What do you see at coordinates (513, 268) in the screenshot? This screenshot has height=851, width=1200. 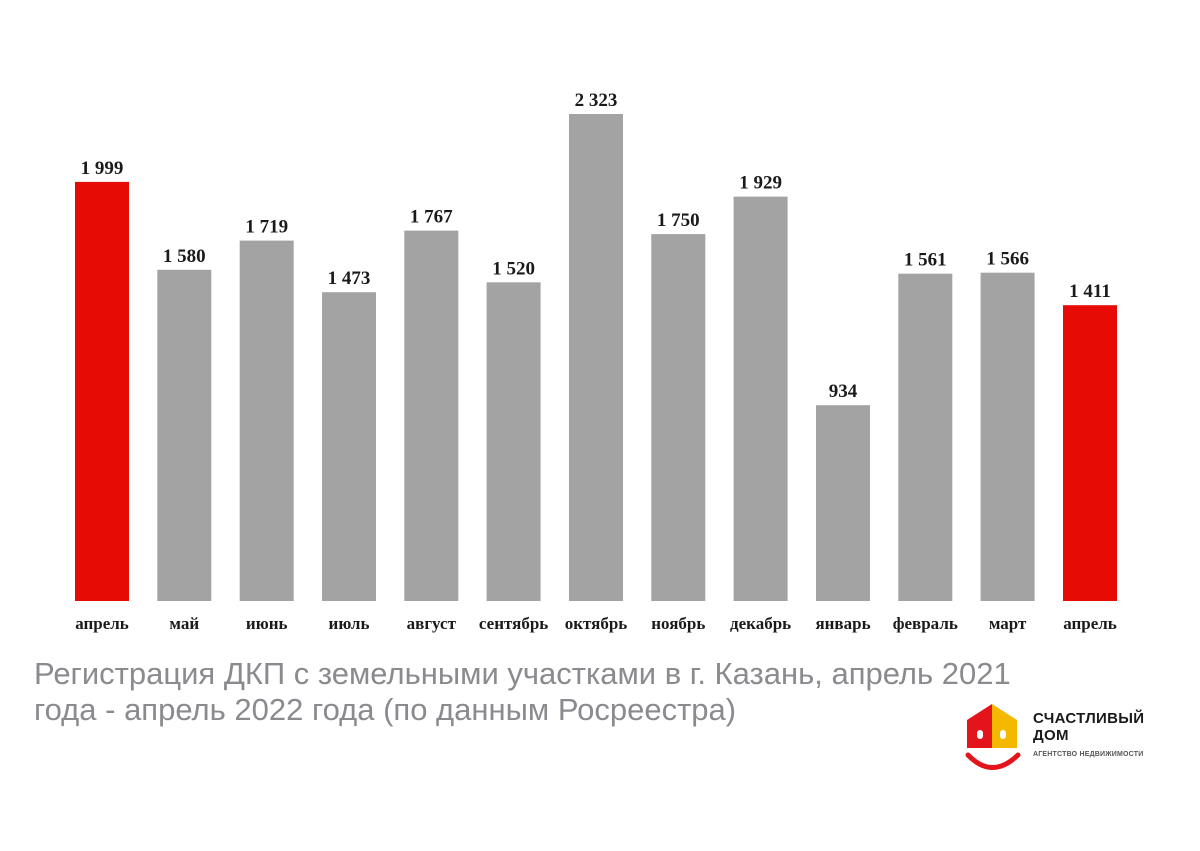 I see `value-label-5: 1 520` at bounding box center [513, 268].